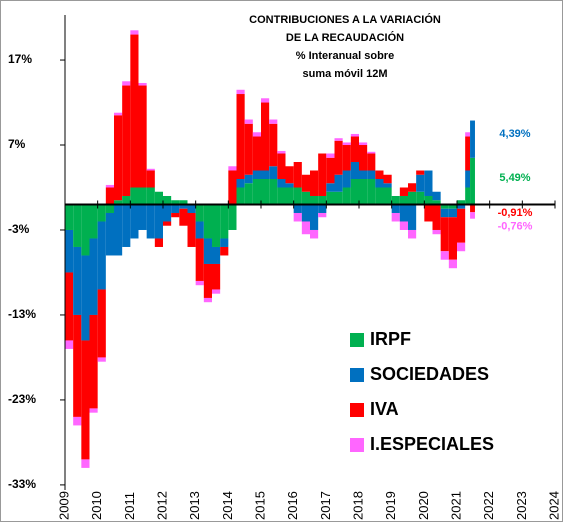 The width and height of the screenshot is (563, 522). What do you see at coordinates (345, 56) in the screenshot?
I see `chart-title: % Interanual sobre` at bounding box center [345, 56].